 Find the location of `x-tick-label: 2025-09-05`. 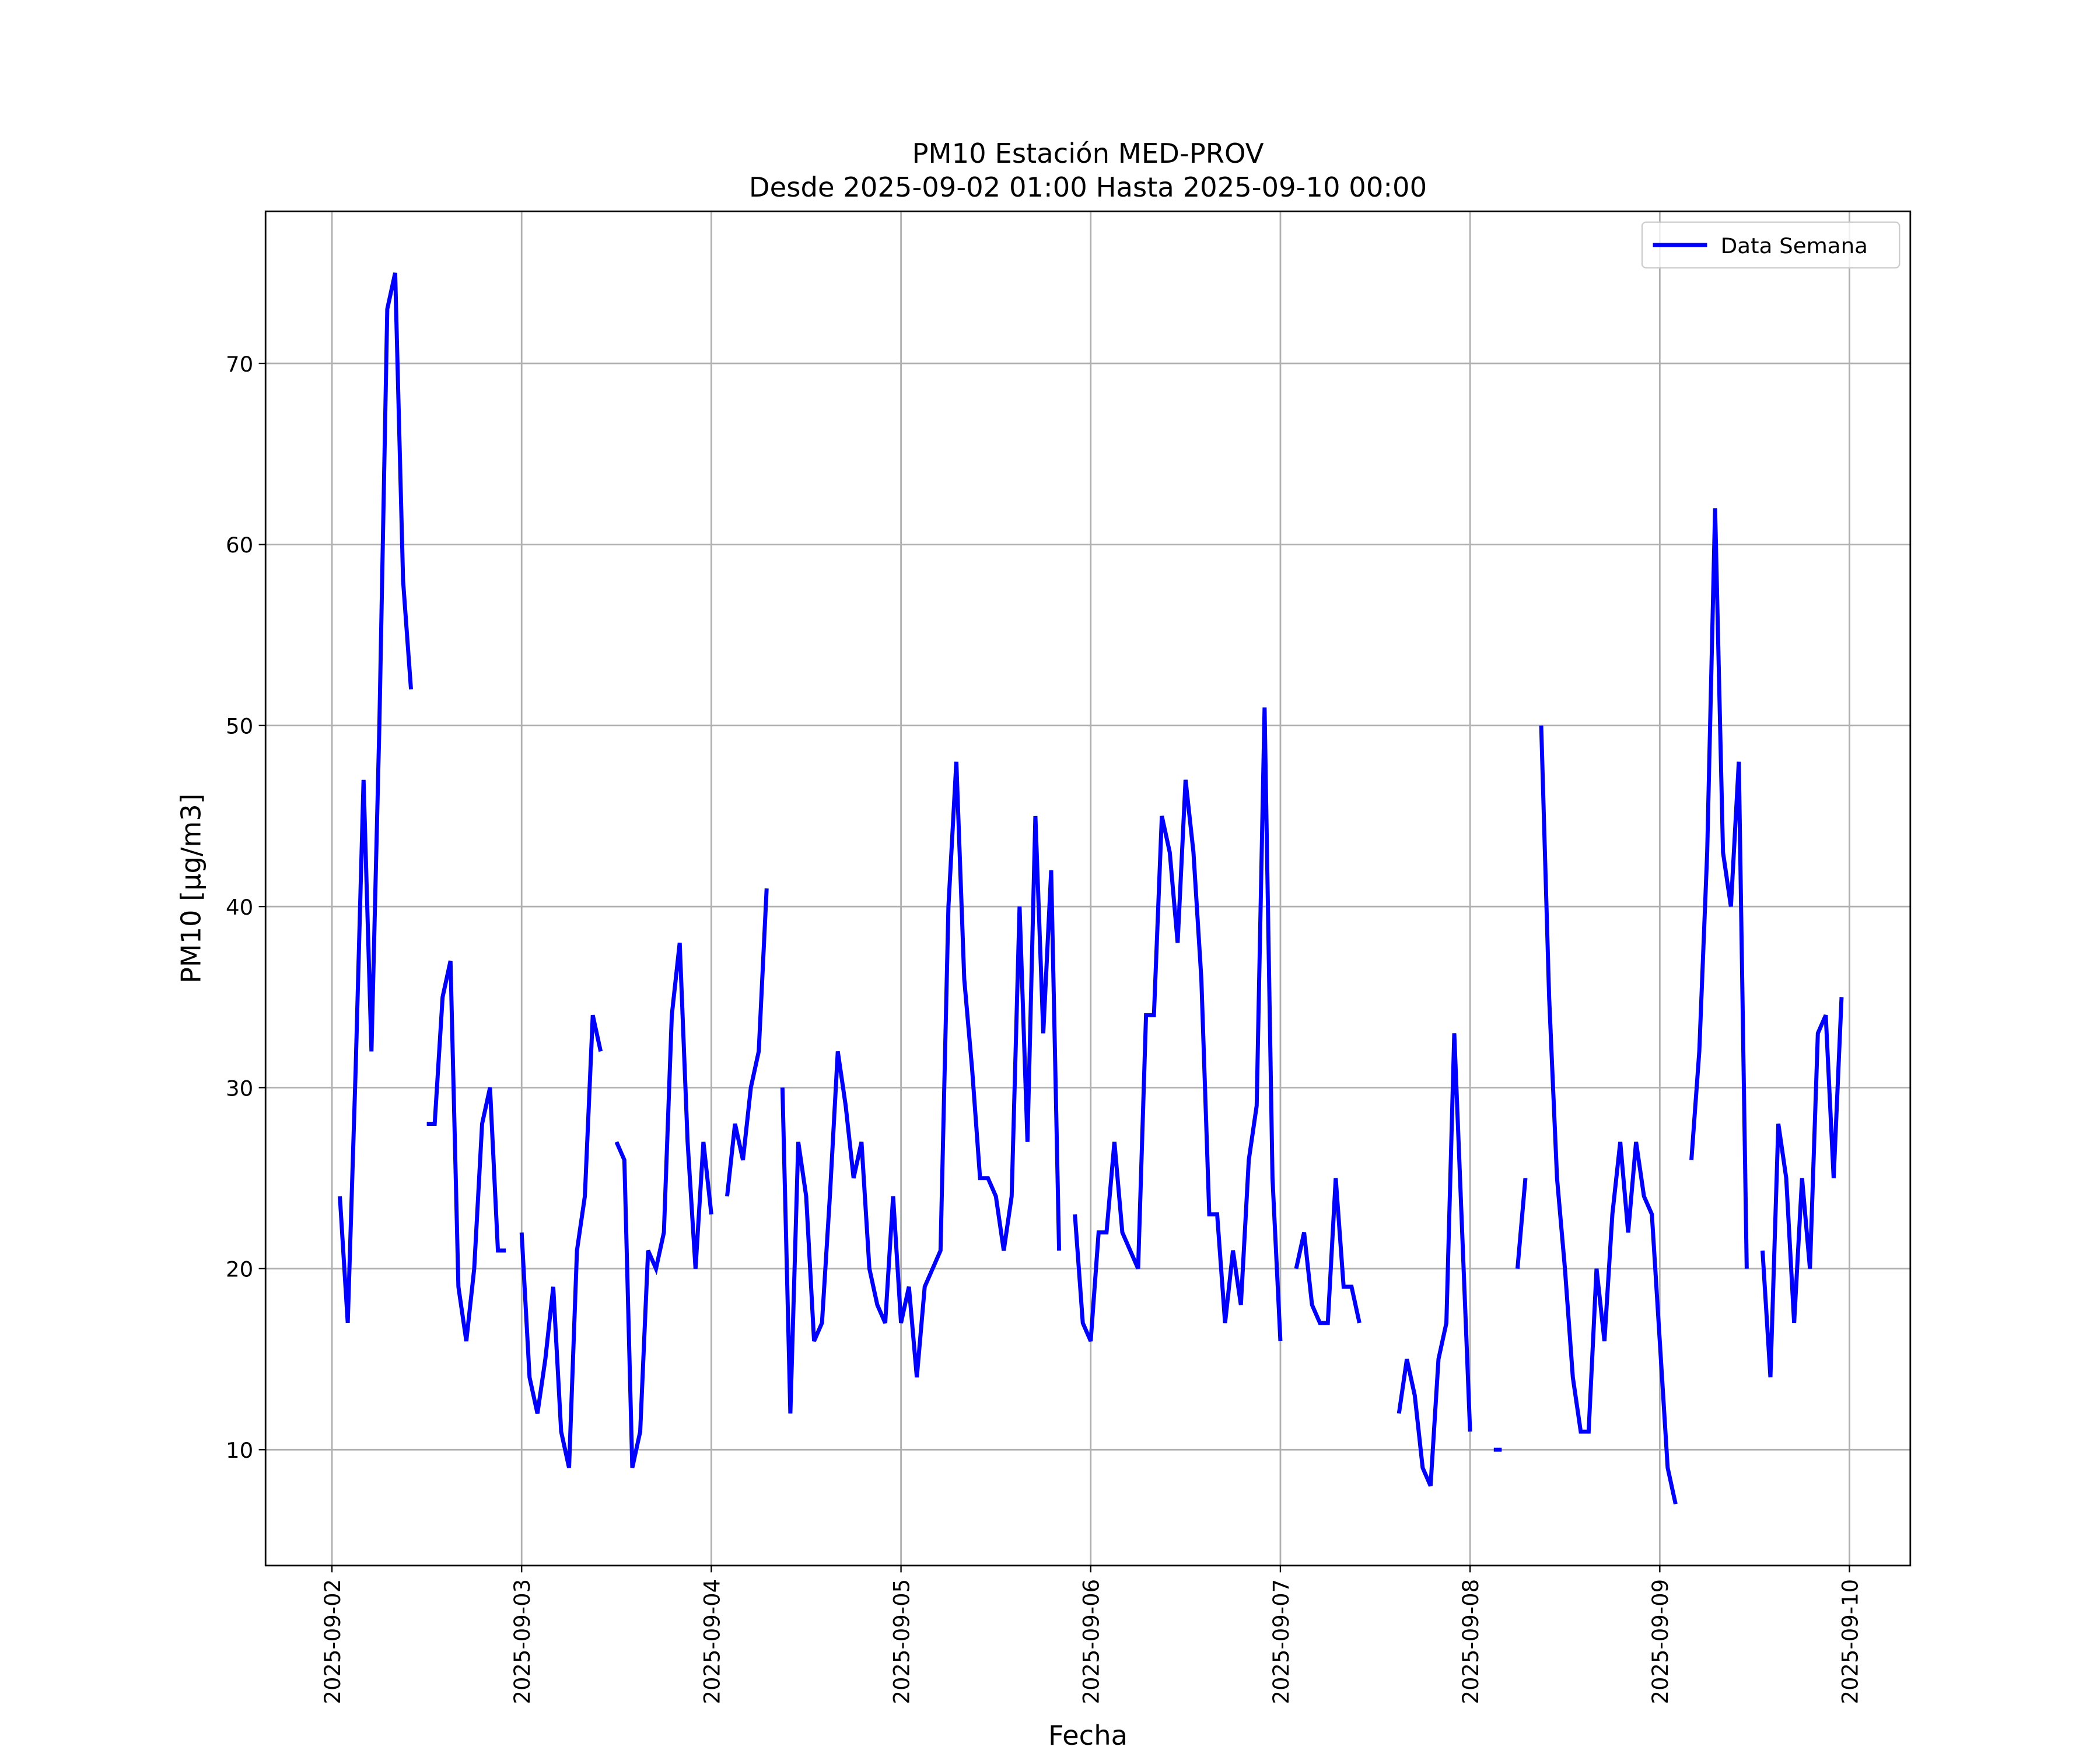

x-tick-label: 2025-09-05 is located at coordinates (901, 1641).